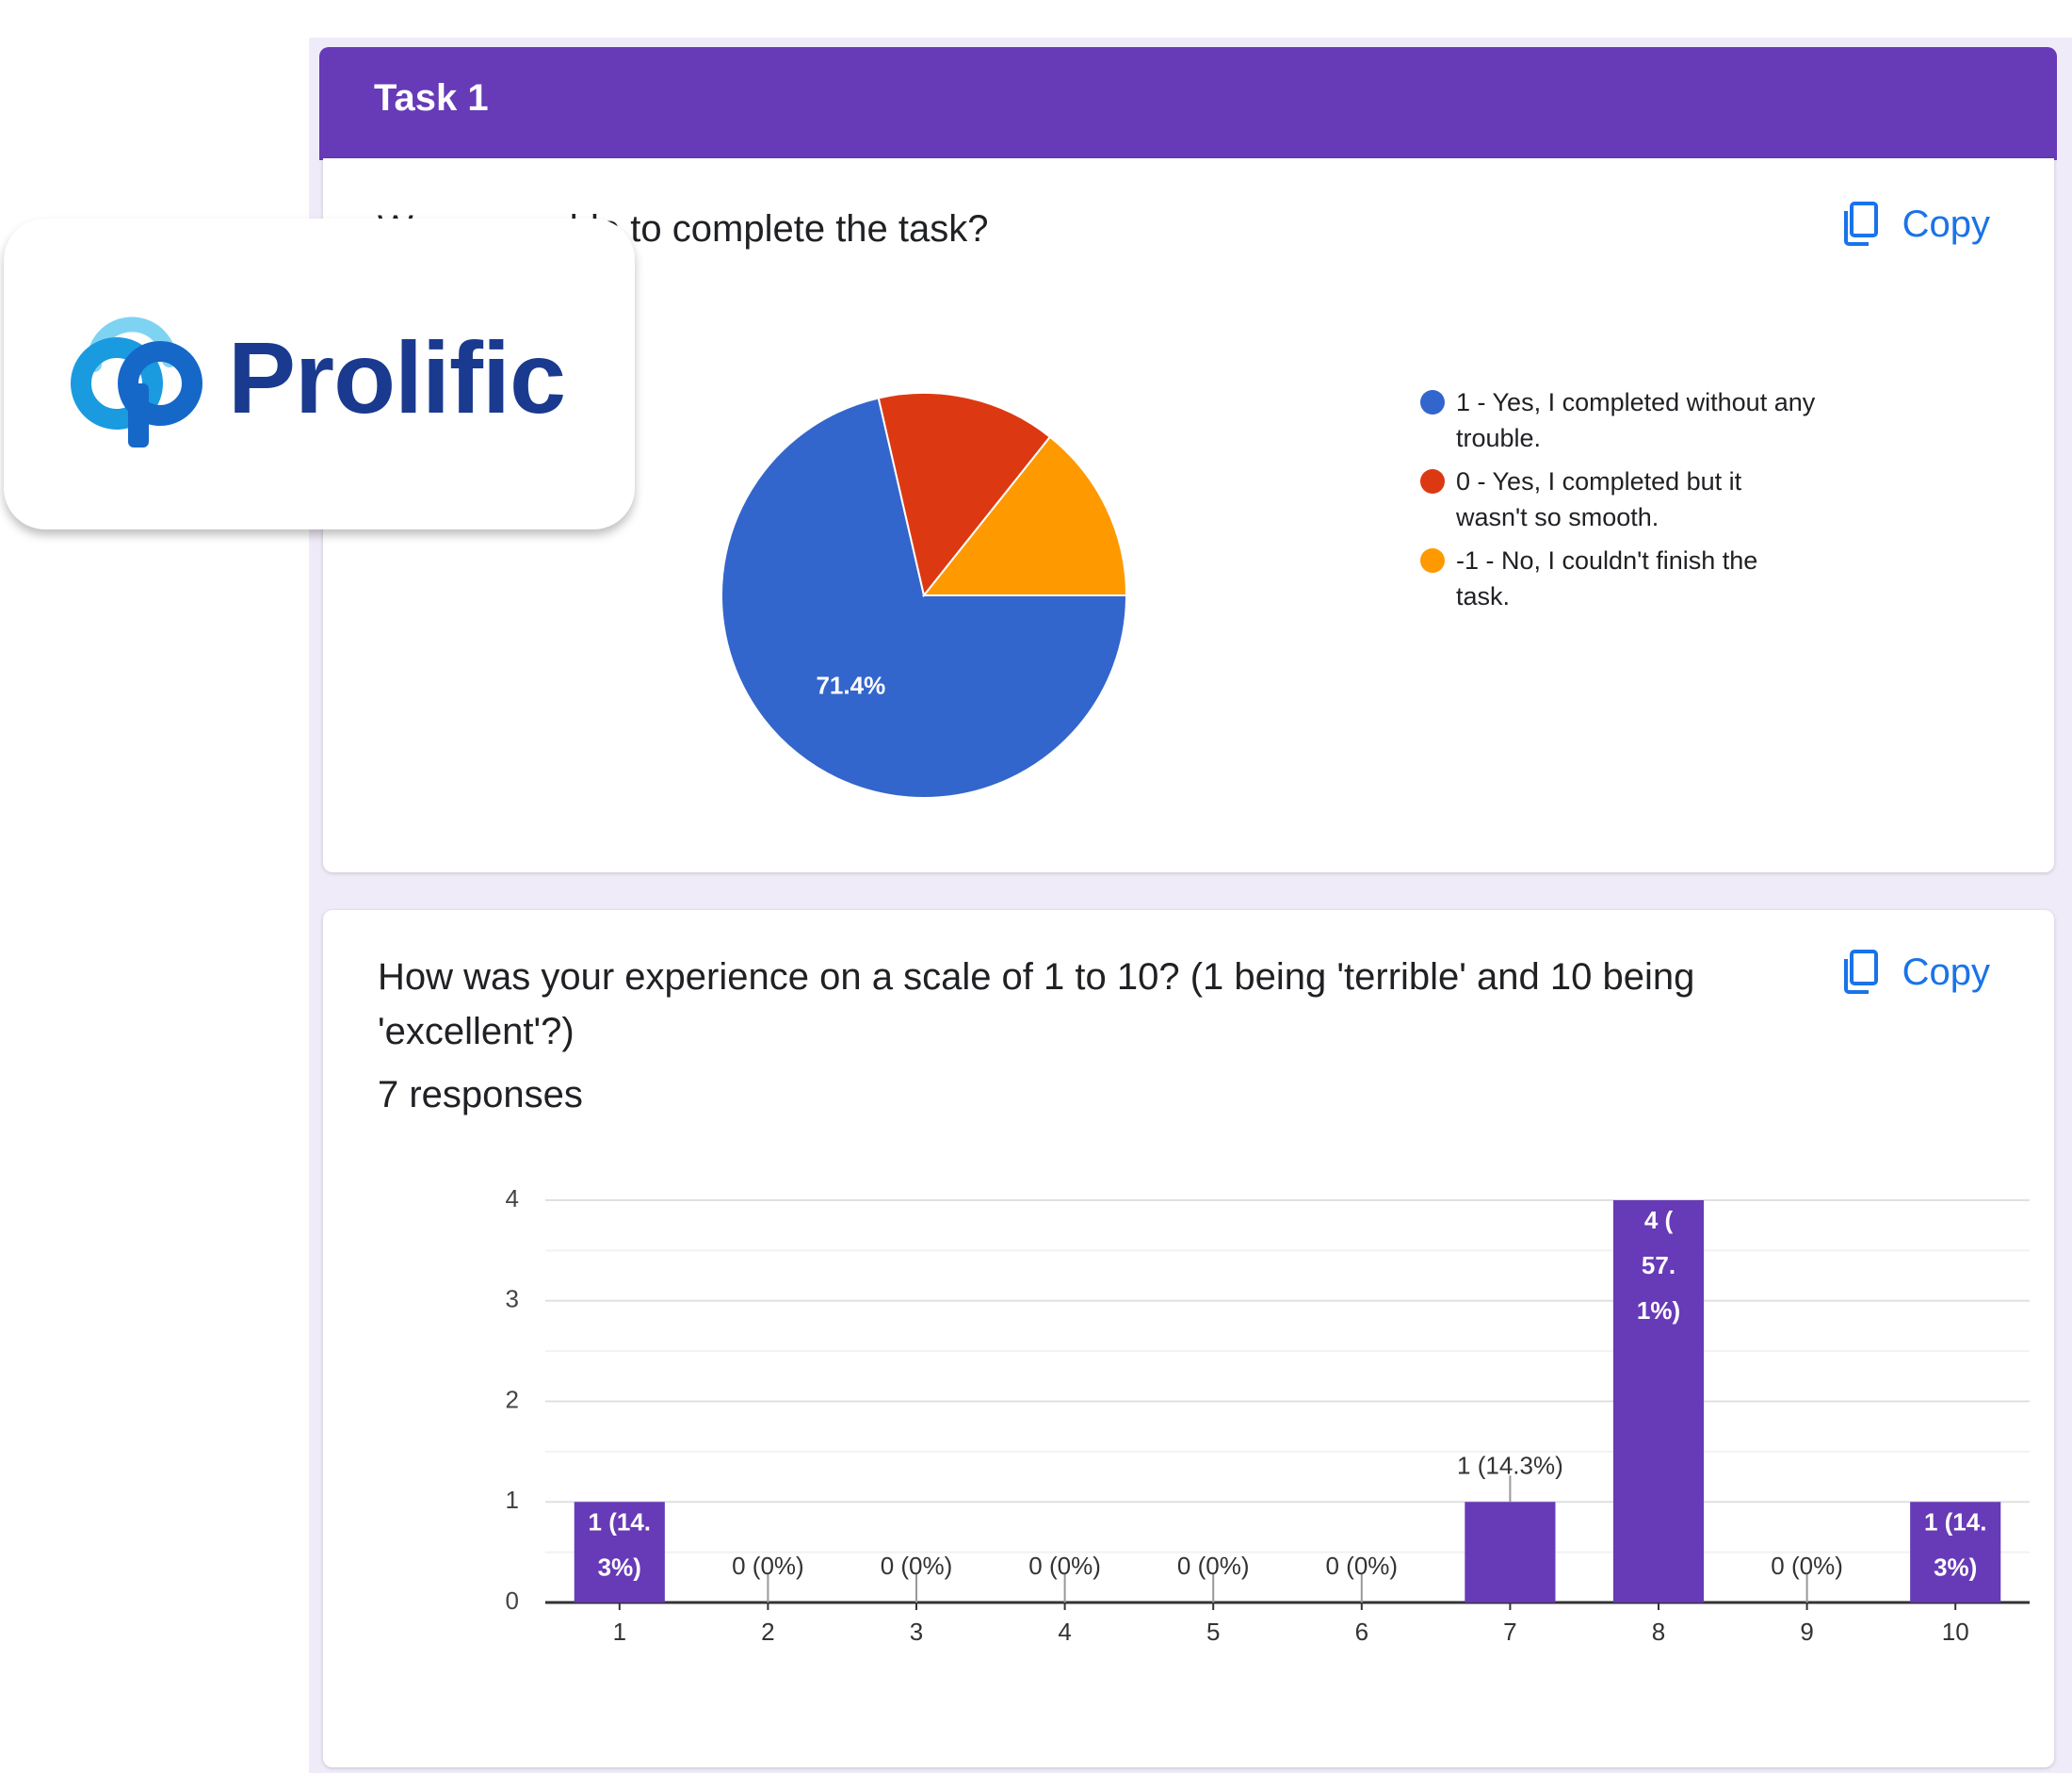 This screenshot has height=1773, width=2072. What do you see at coordinates (1658, 1310) in the screenshot?
I see `bar-data-label: 1%)` at bounding box center [1658, 1310].